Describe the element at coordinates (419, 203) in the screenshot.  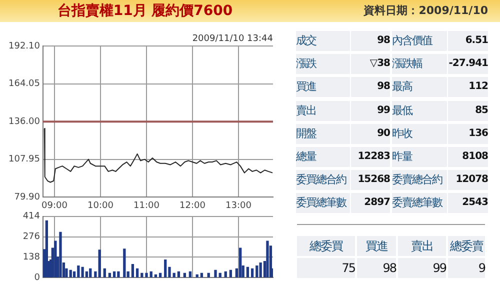
I see `text: 委賣總筆數` at that location.